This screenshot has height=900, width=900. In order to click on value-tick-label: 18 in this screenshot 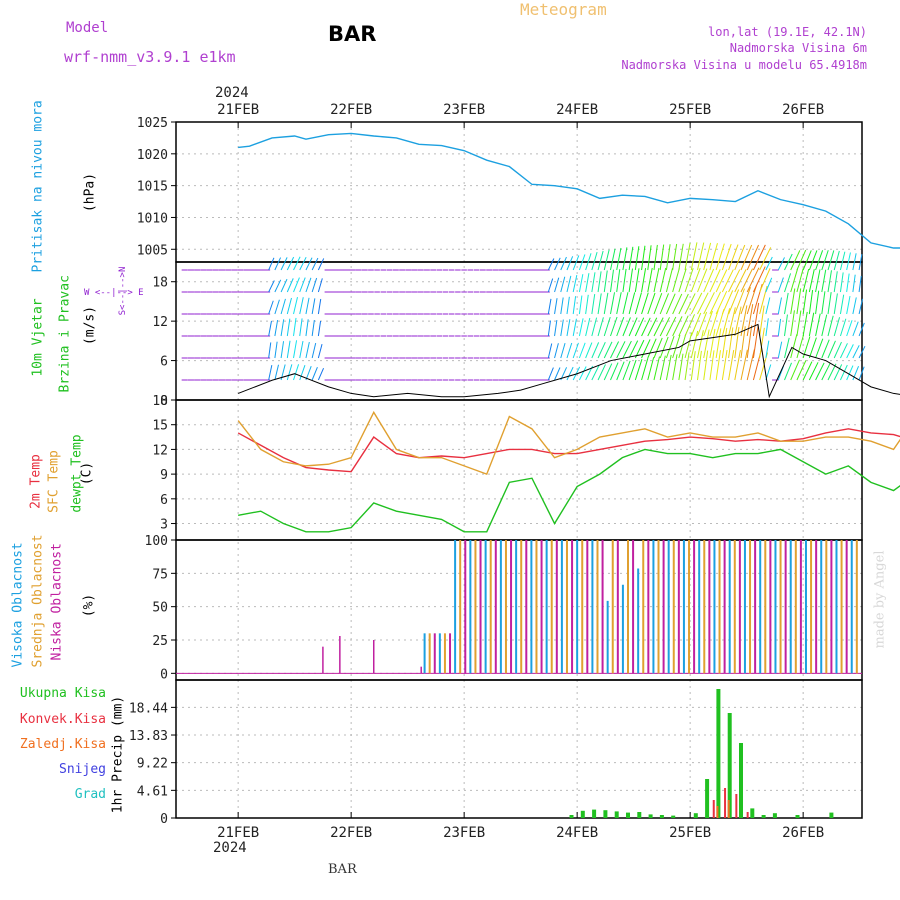, I will do `click(160, 401)`.